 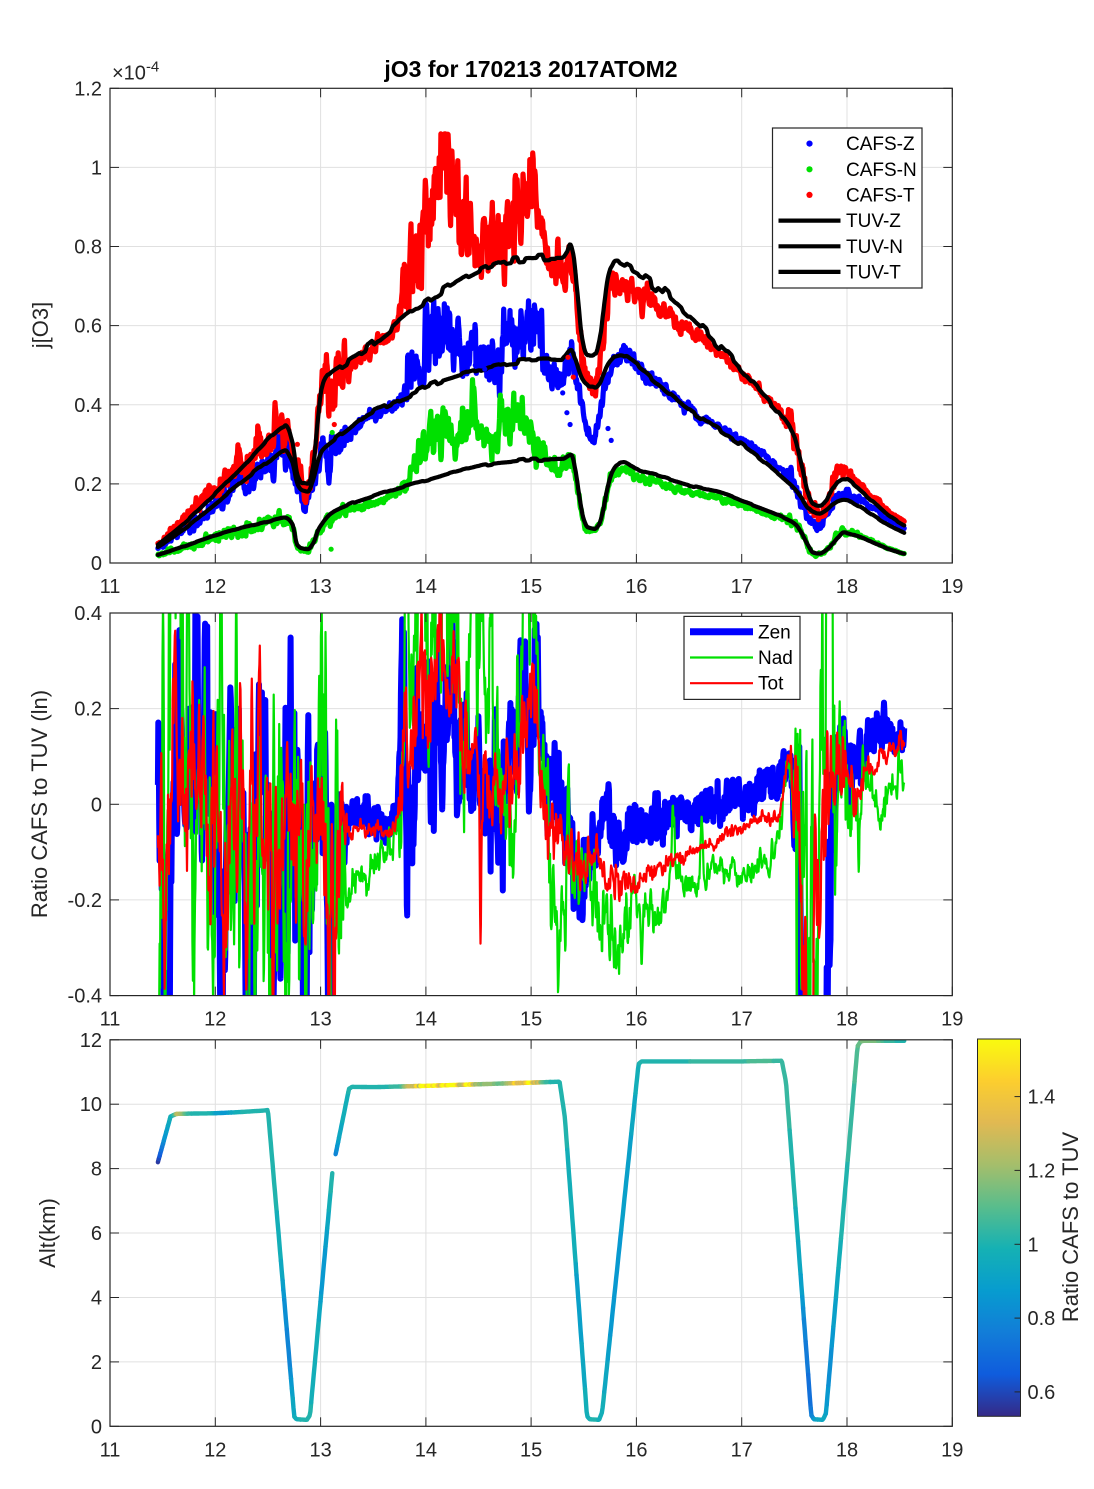 I want to click on svg-text: Ratio CAFS to TUV (ln), so click(x=39, y=804).